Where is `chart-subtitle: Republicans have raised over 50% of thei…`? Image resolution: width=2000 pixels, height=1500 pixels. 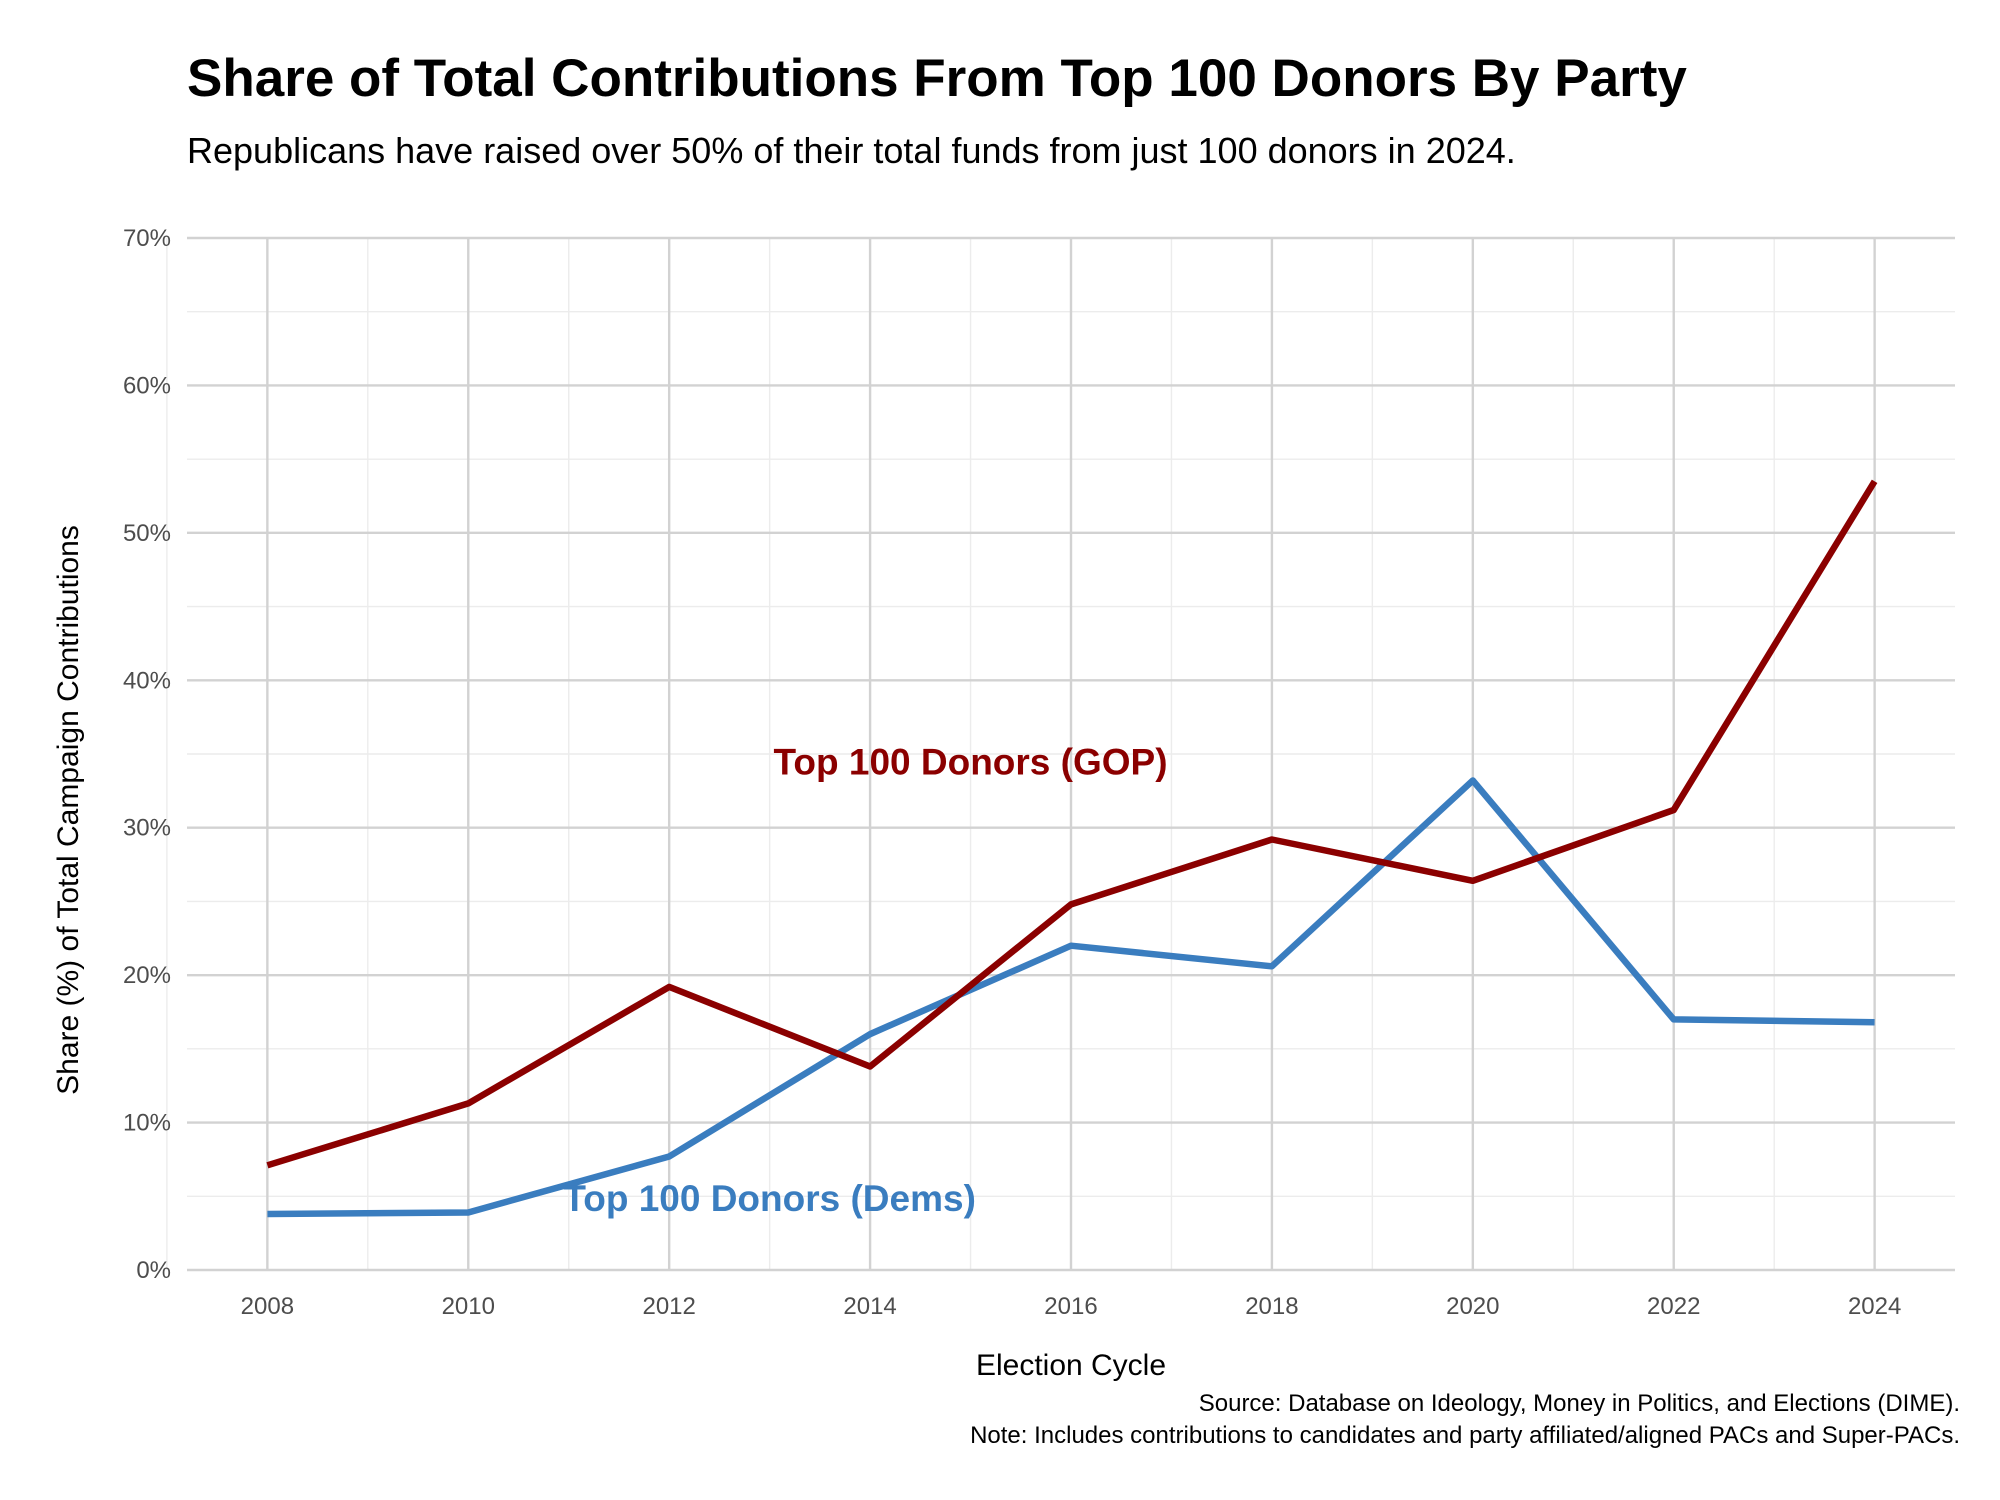 chart-subtitle: Republicans have raised over 50% of thei… is located at coordinates (851, 150).